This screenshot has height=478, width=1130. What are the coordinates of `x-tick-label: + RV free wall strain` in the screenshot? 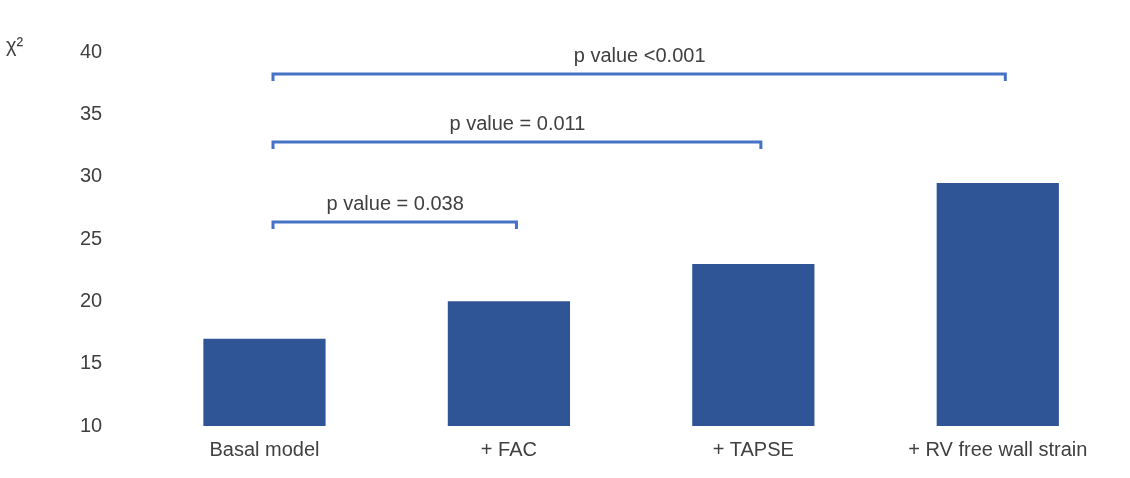 It's located at (998, 448).